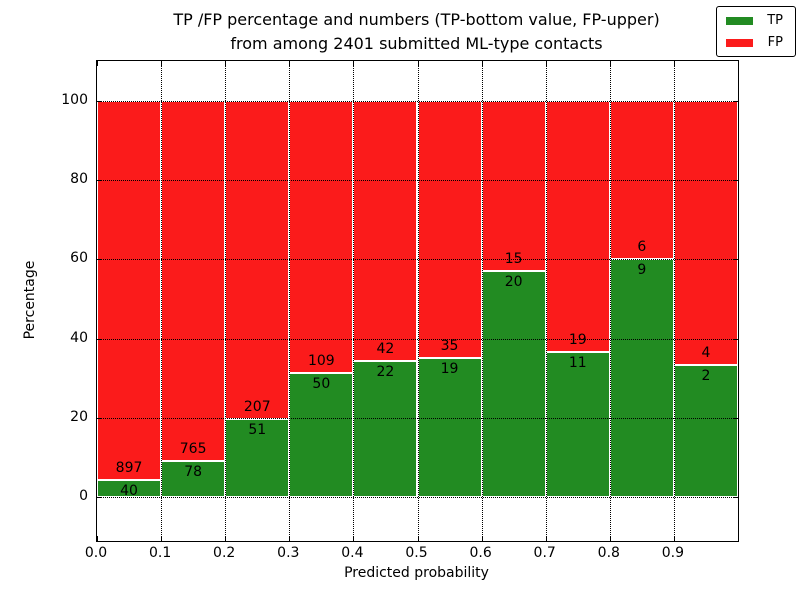 The width and height of the screenshot is (800, 600). What do you see at coordinates (706, 376) in the screenshot?
I see `bar-label-tp: 2` at bounding box center [706, 376].